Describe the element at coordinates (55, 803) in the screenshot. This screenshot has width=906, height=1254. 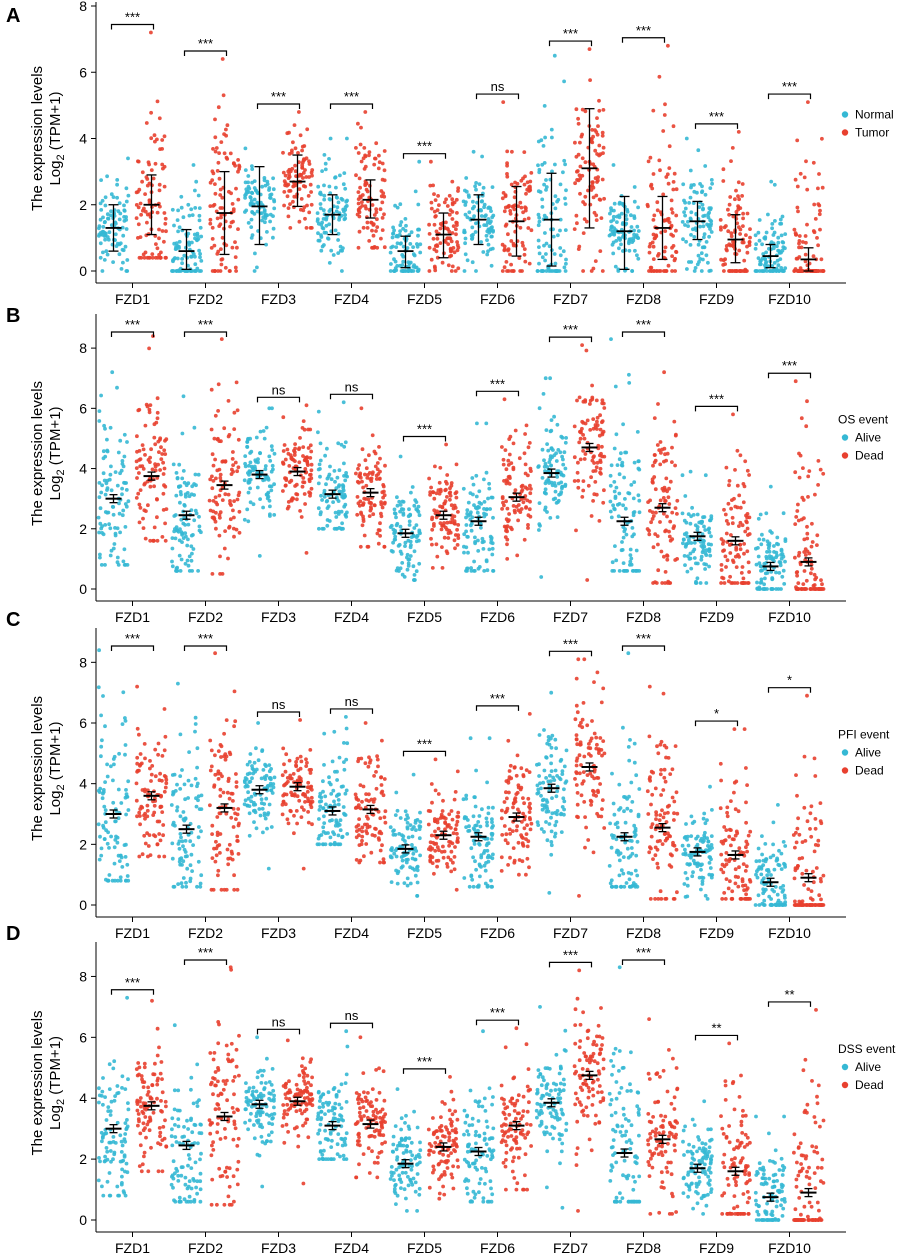
I see `y-axis-title-log: Log` at that location.